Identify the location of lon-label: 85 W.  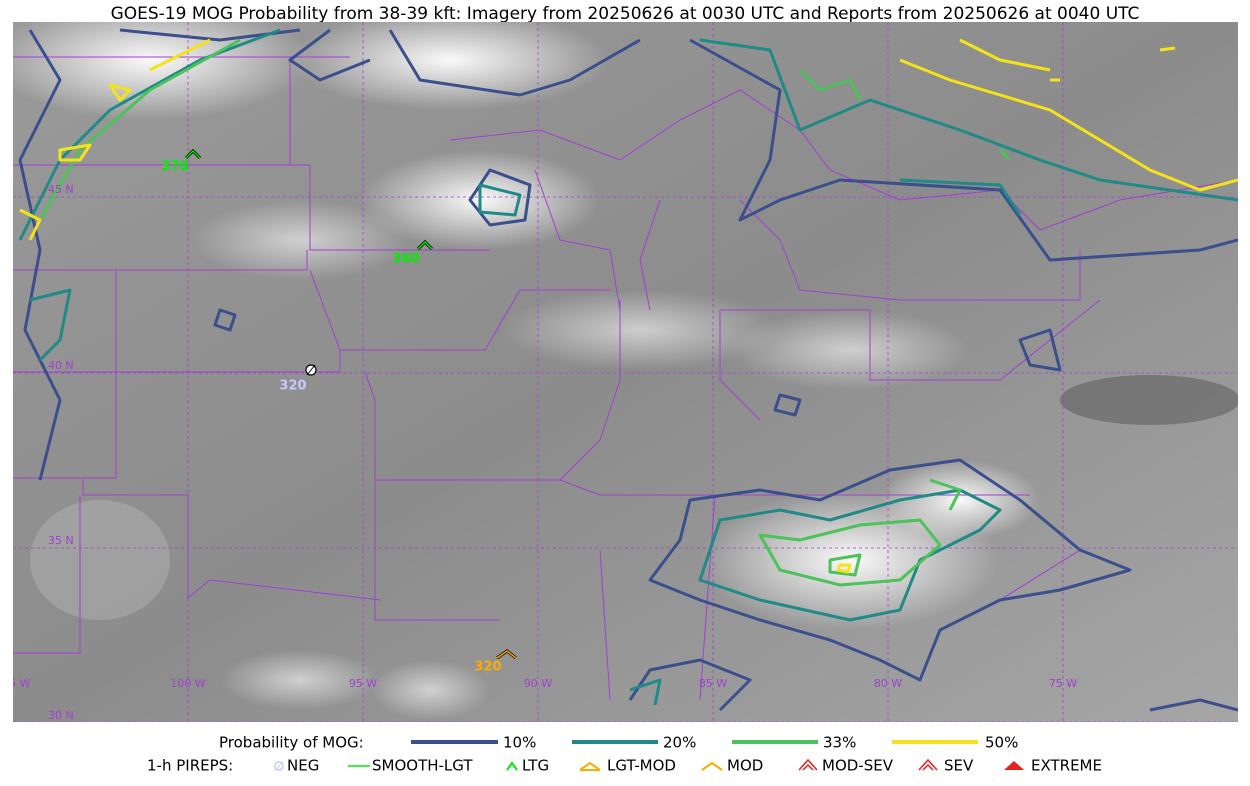
(713, 683).